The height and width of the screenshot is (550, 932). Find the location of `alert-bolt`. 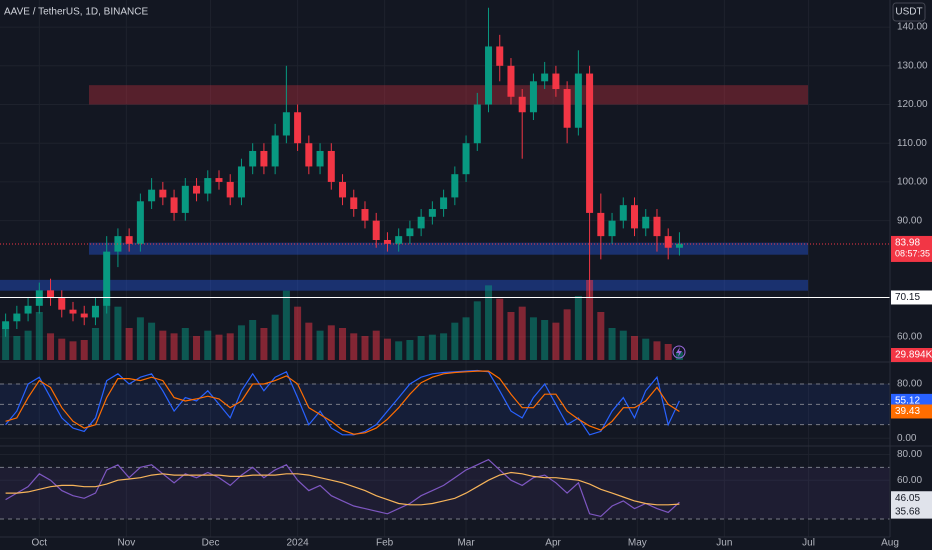

alert-bolt is located at coordinates (679, 352).